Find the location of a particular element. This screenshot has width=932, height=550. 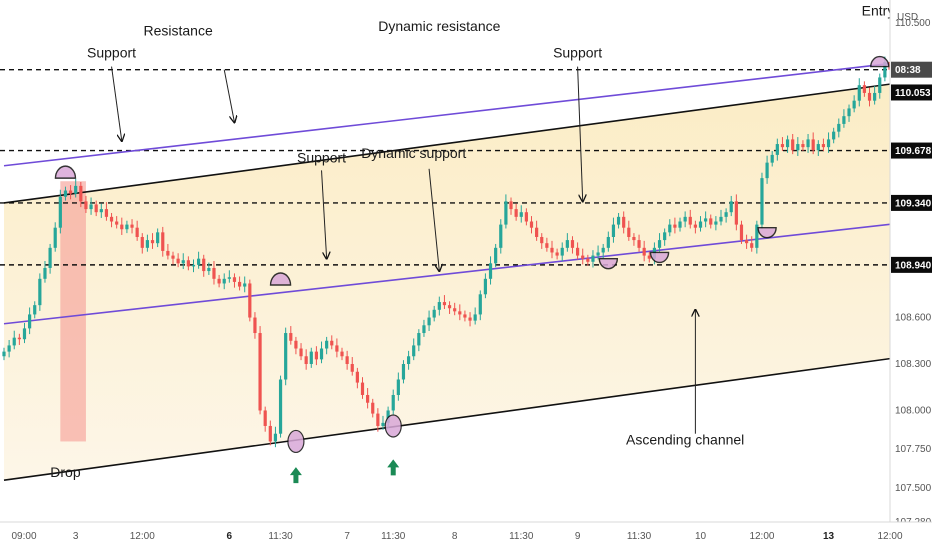

y-axis-panel is located at coordinates (911, 275).